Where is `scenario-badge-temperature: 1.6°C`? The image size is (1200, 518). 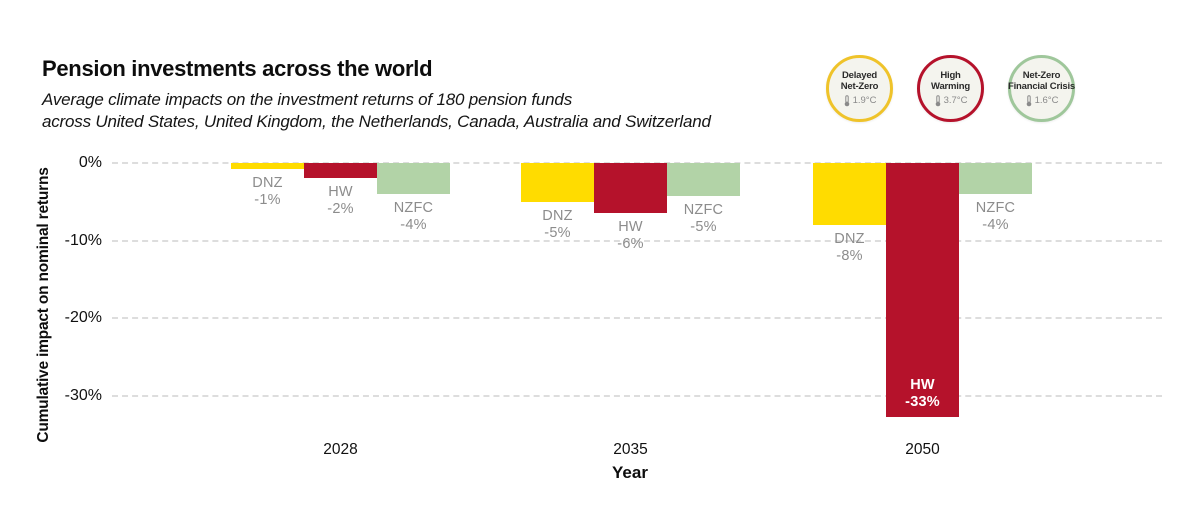 scenario-badge-temperature: 1.6°C is located at coordinates (1042, 101).